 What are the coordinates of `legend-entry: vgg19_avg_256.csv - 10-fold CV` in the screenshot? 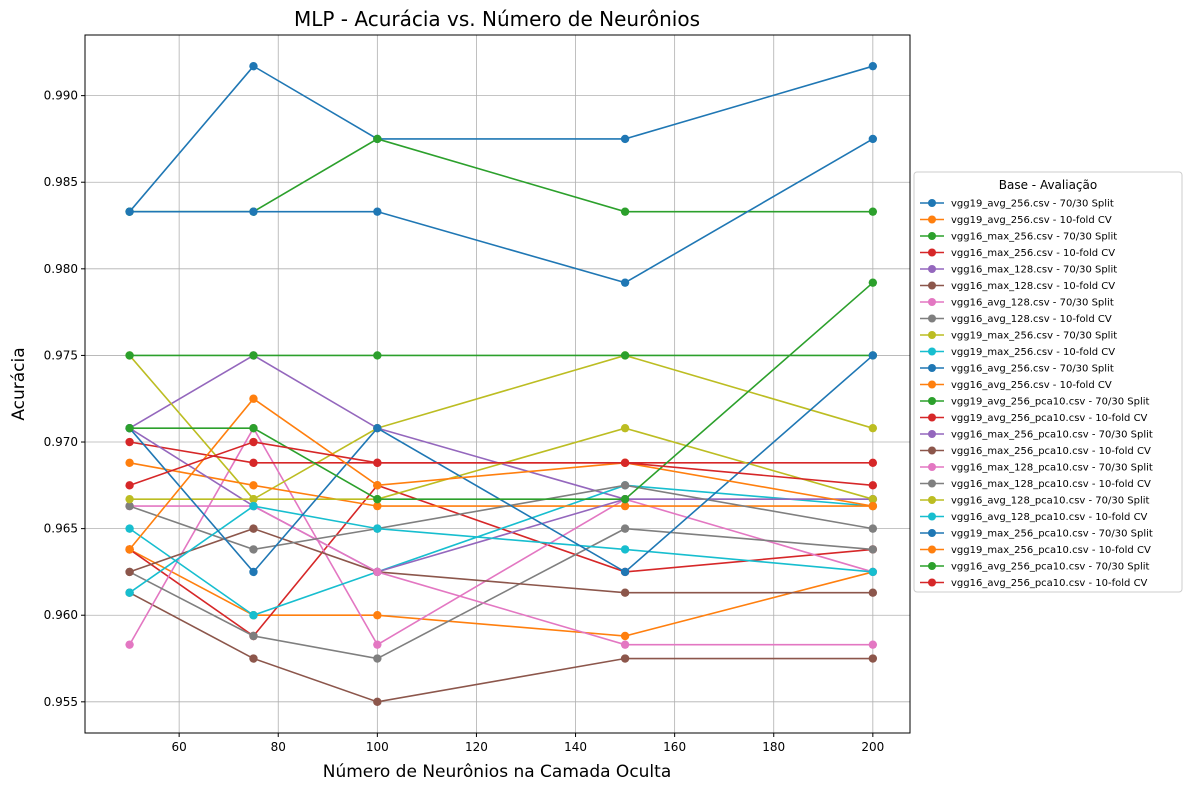 It's located at (1016, 220).